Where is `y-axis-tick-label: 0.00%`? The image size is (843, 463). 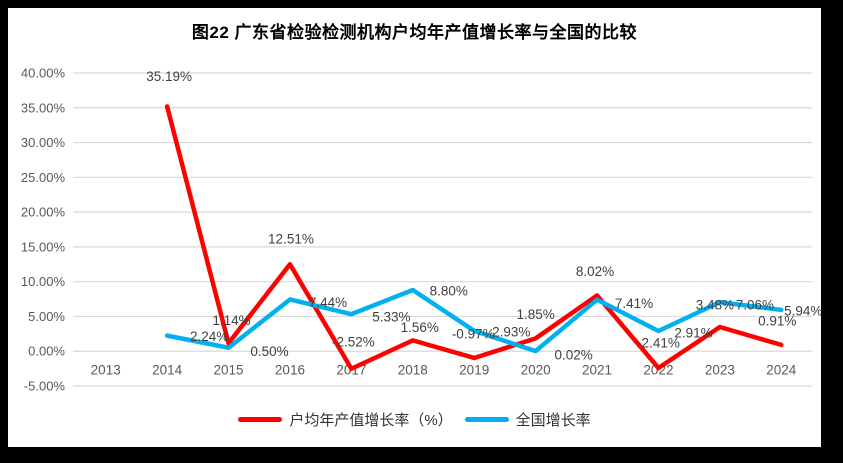
y-axis-tick-label: 0.00% is located at coordinates (46, 351).